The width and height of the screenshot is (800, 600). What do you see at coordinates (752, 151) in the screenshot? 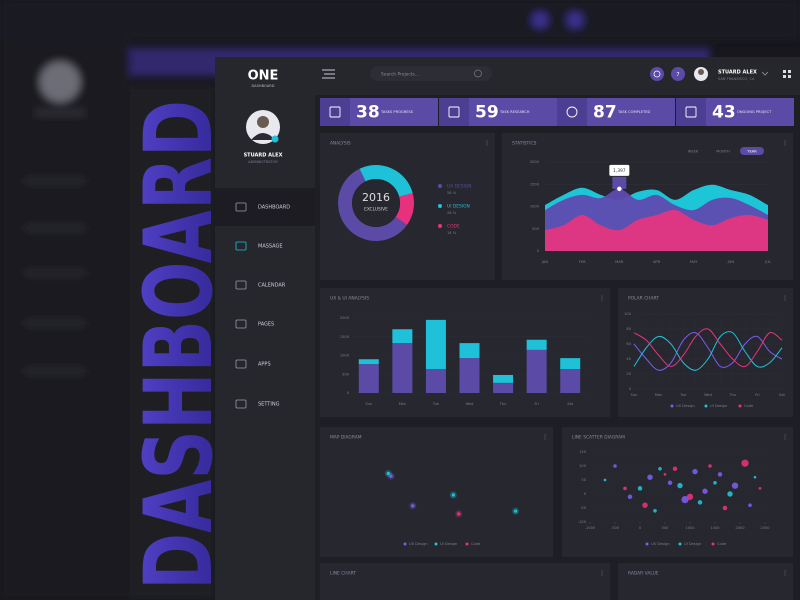
I see `tab-active` at bounding box center [752, 151].